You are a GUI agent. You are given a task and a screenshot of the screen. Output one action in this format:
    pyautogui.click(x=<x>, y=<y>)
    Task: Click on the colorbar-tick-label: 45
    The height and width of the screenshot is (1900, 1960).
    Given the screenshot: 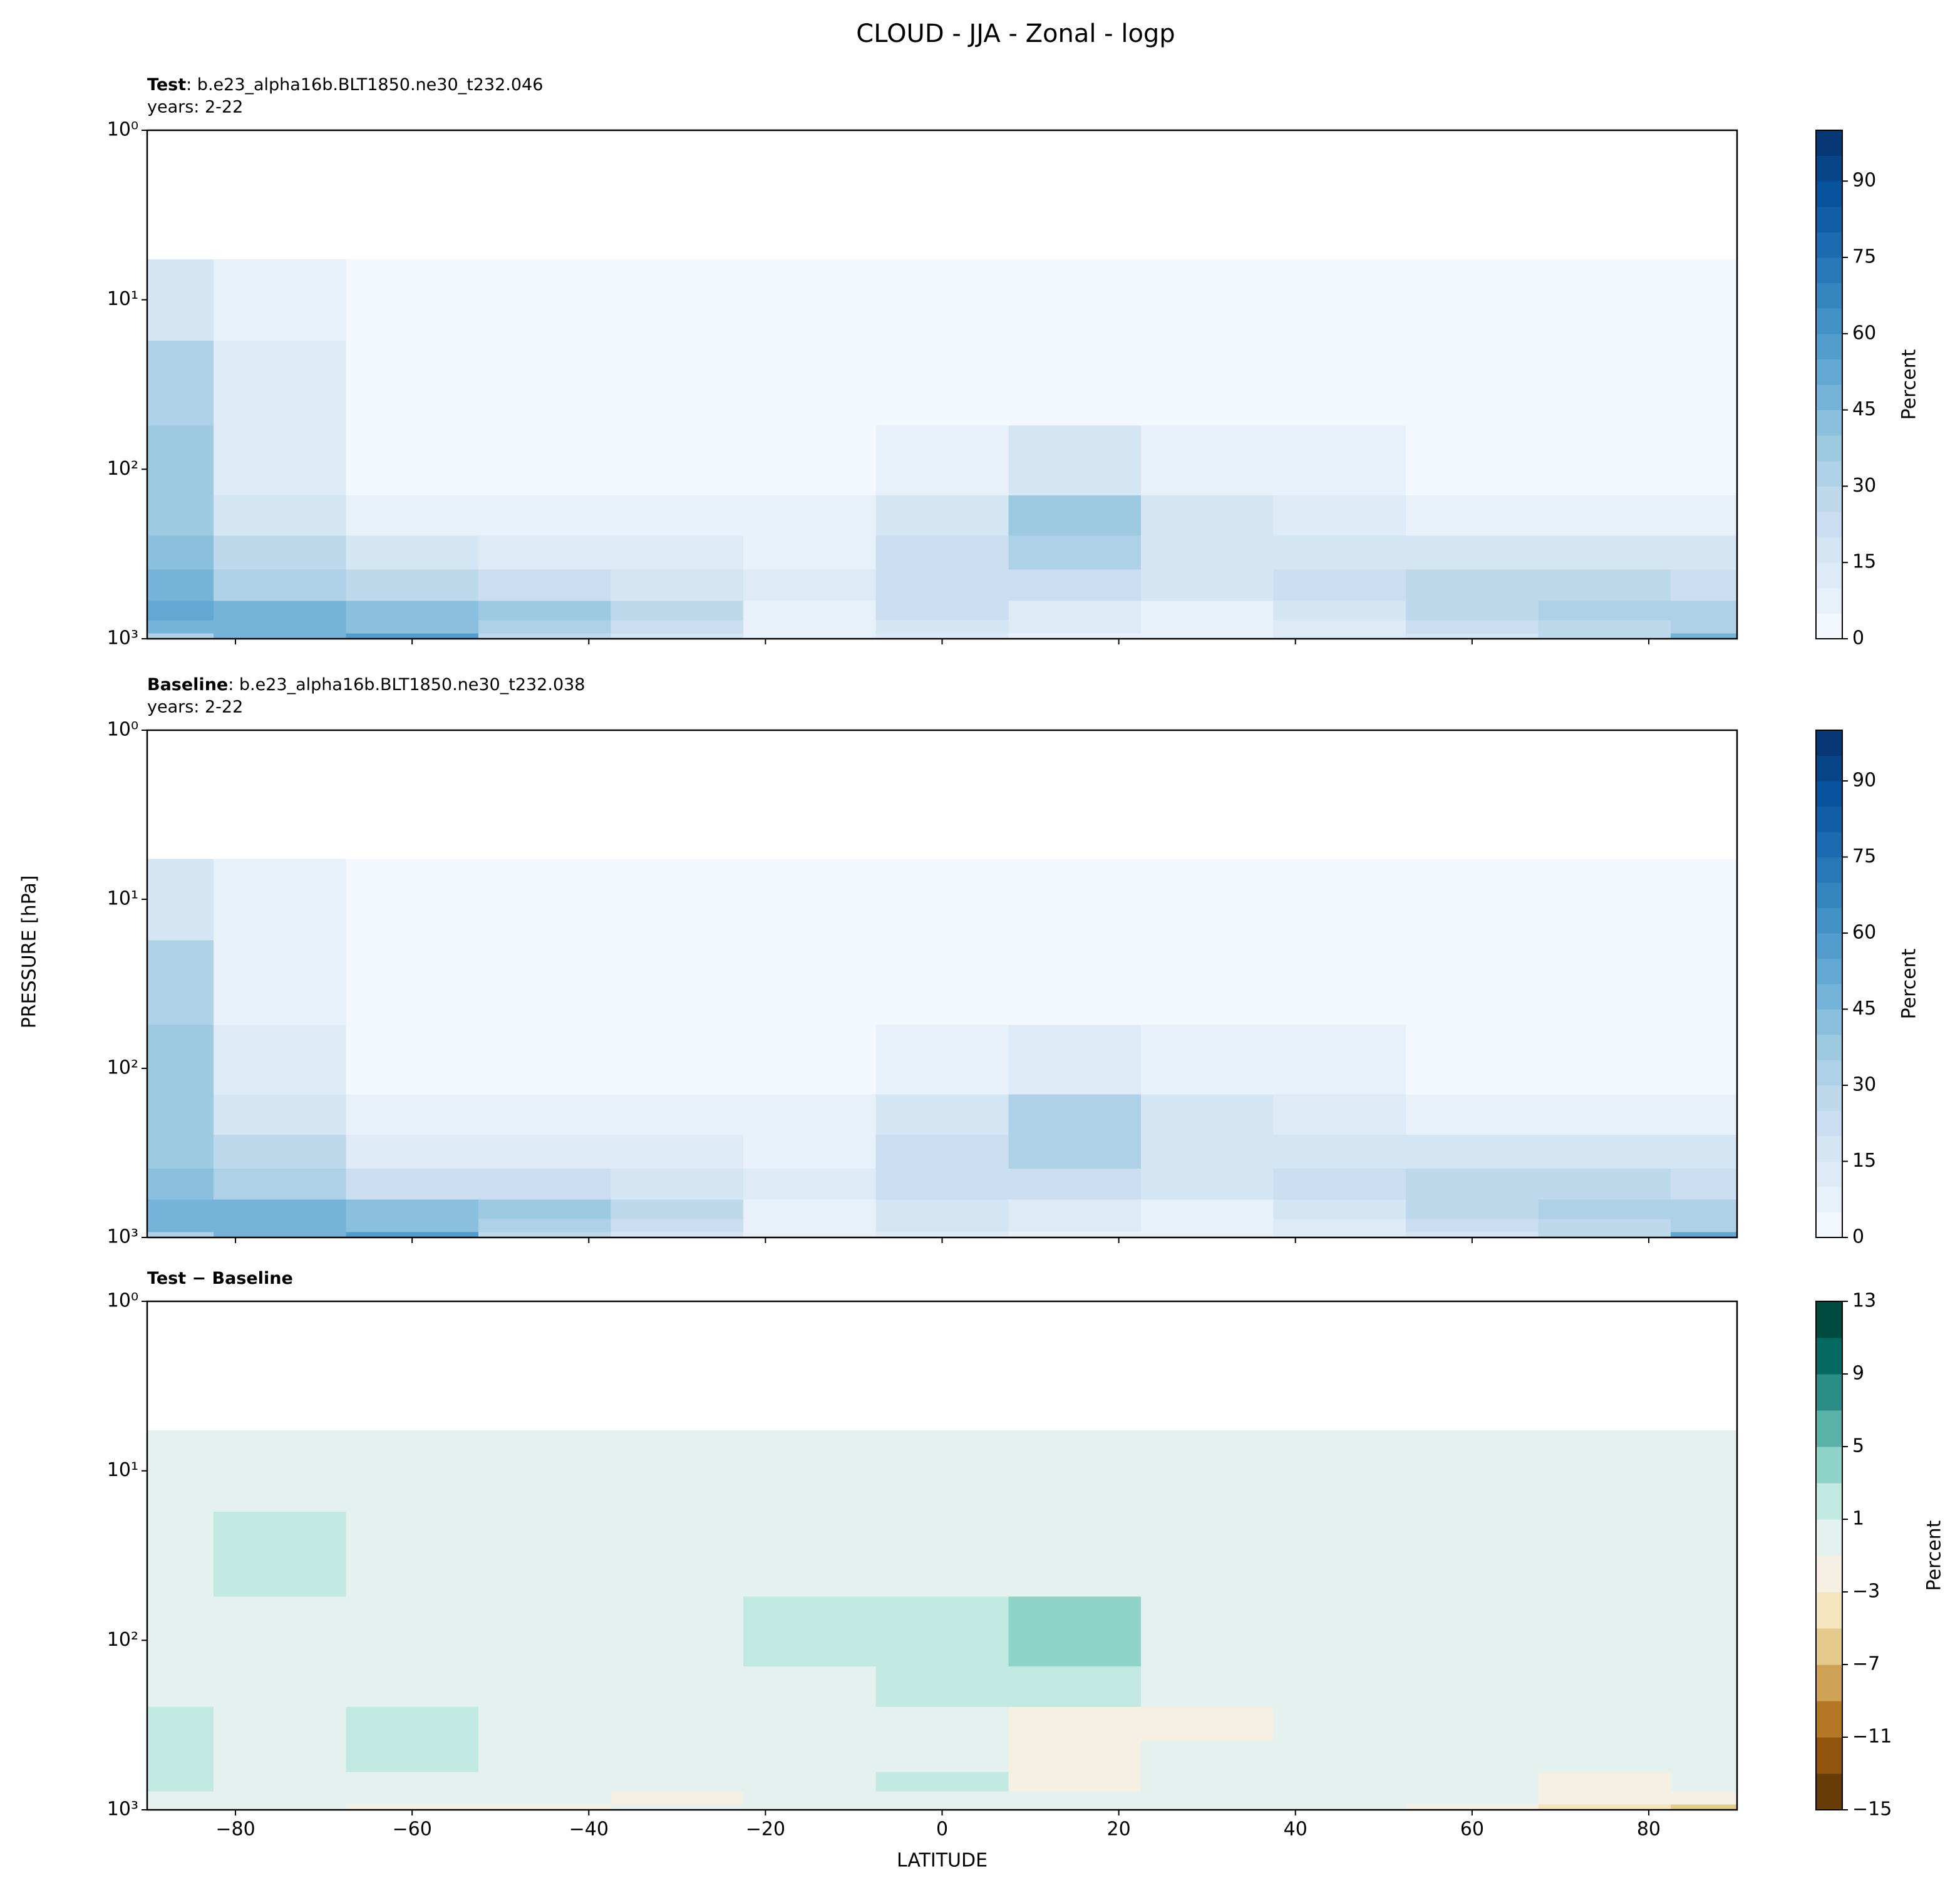 What is the action you would take?
    pyautogui.click(x=1864, y=1009)
    